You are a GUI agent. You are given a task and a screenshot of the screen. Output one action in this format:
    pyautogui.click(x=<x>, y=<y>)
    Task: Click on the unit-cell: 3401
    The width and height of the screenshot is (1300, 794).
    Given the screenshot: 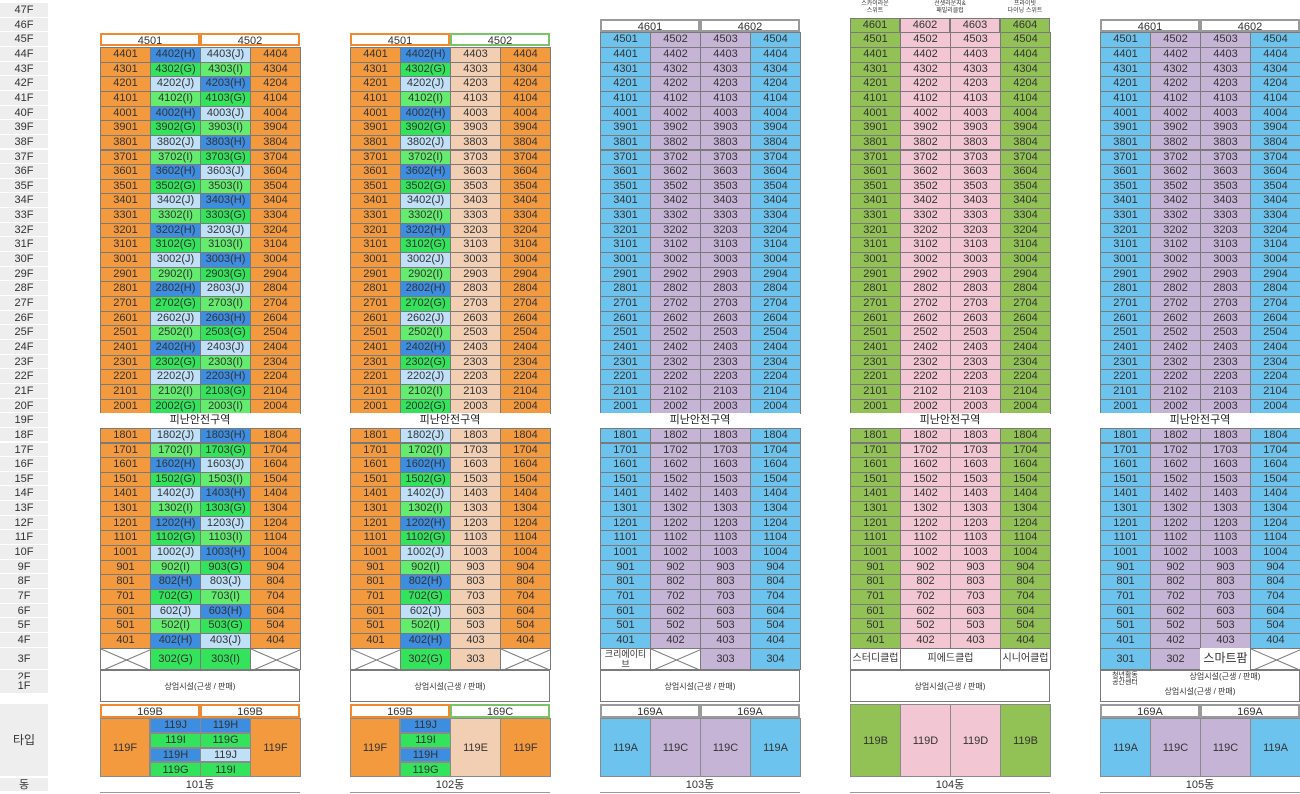 What is the action you would take?
    pyautogui.click(x=625, y=201)
    